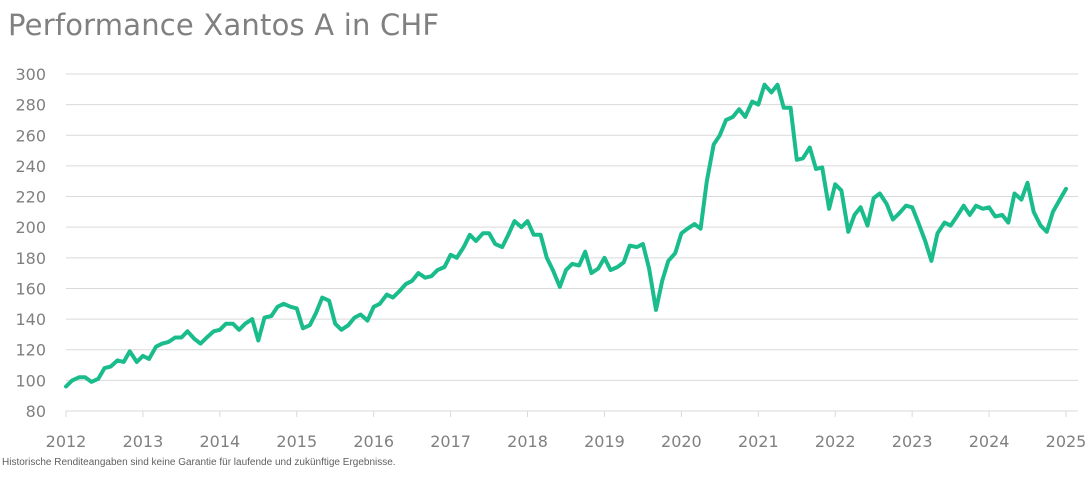  I want to click on y-tick-label-100: 100, so click(30, 380).